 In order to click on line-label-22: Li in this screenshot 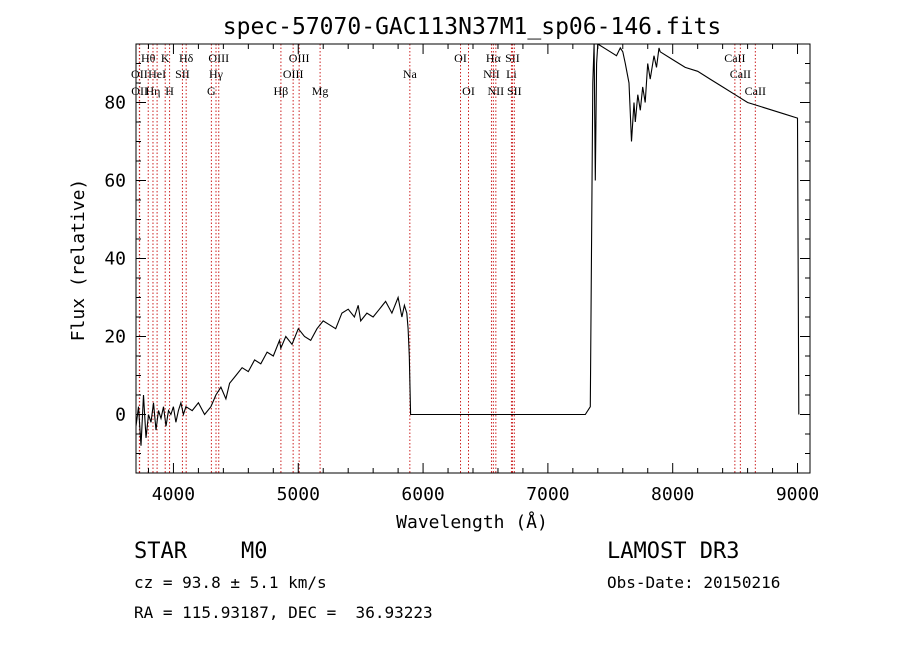, I will do `click(511, 74)`.